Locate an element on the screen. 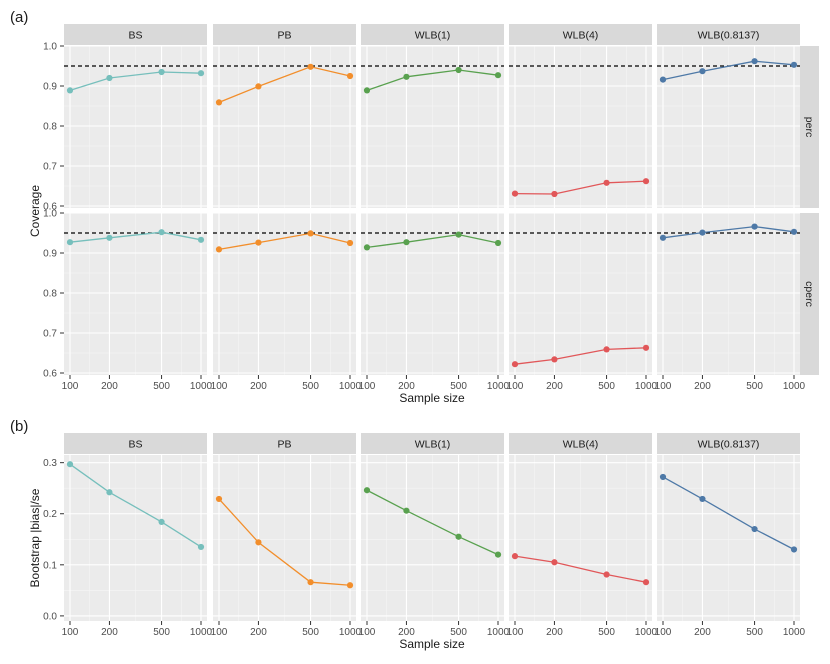 This screenshot has height=664, width=830. pb-perc-series-line is located at coordinates (284, 85).